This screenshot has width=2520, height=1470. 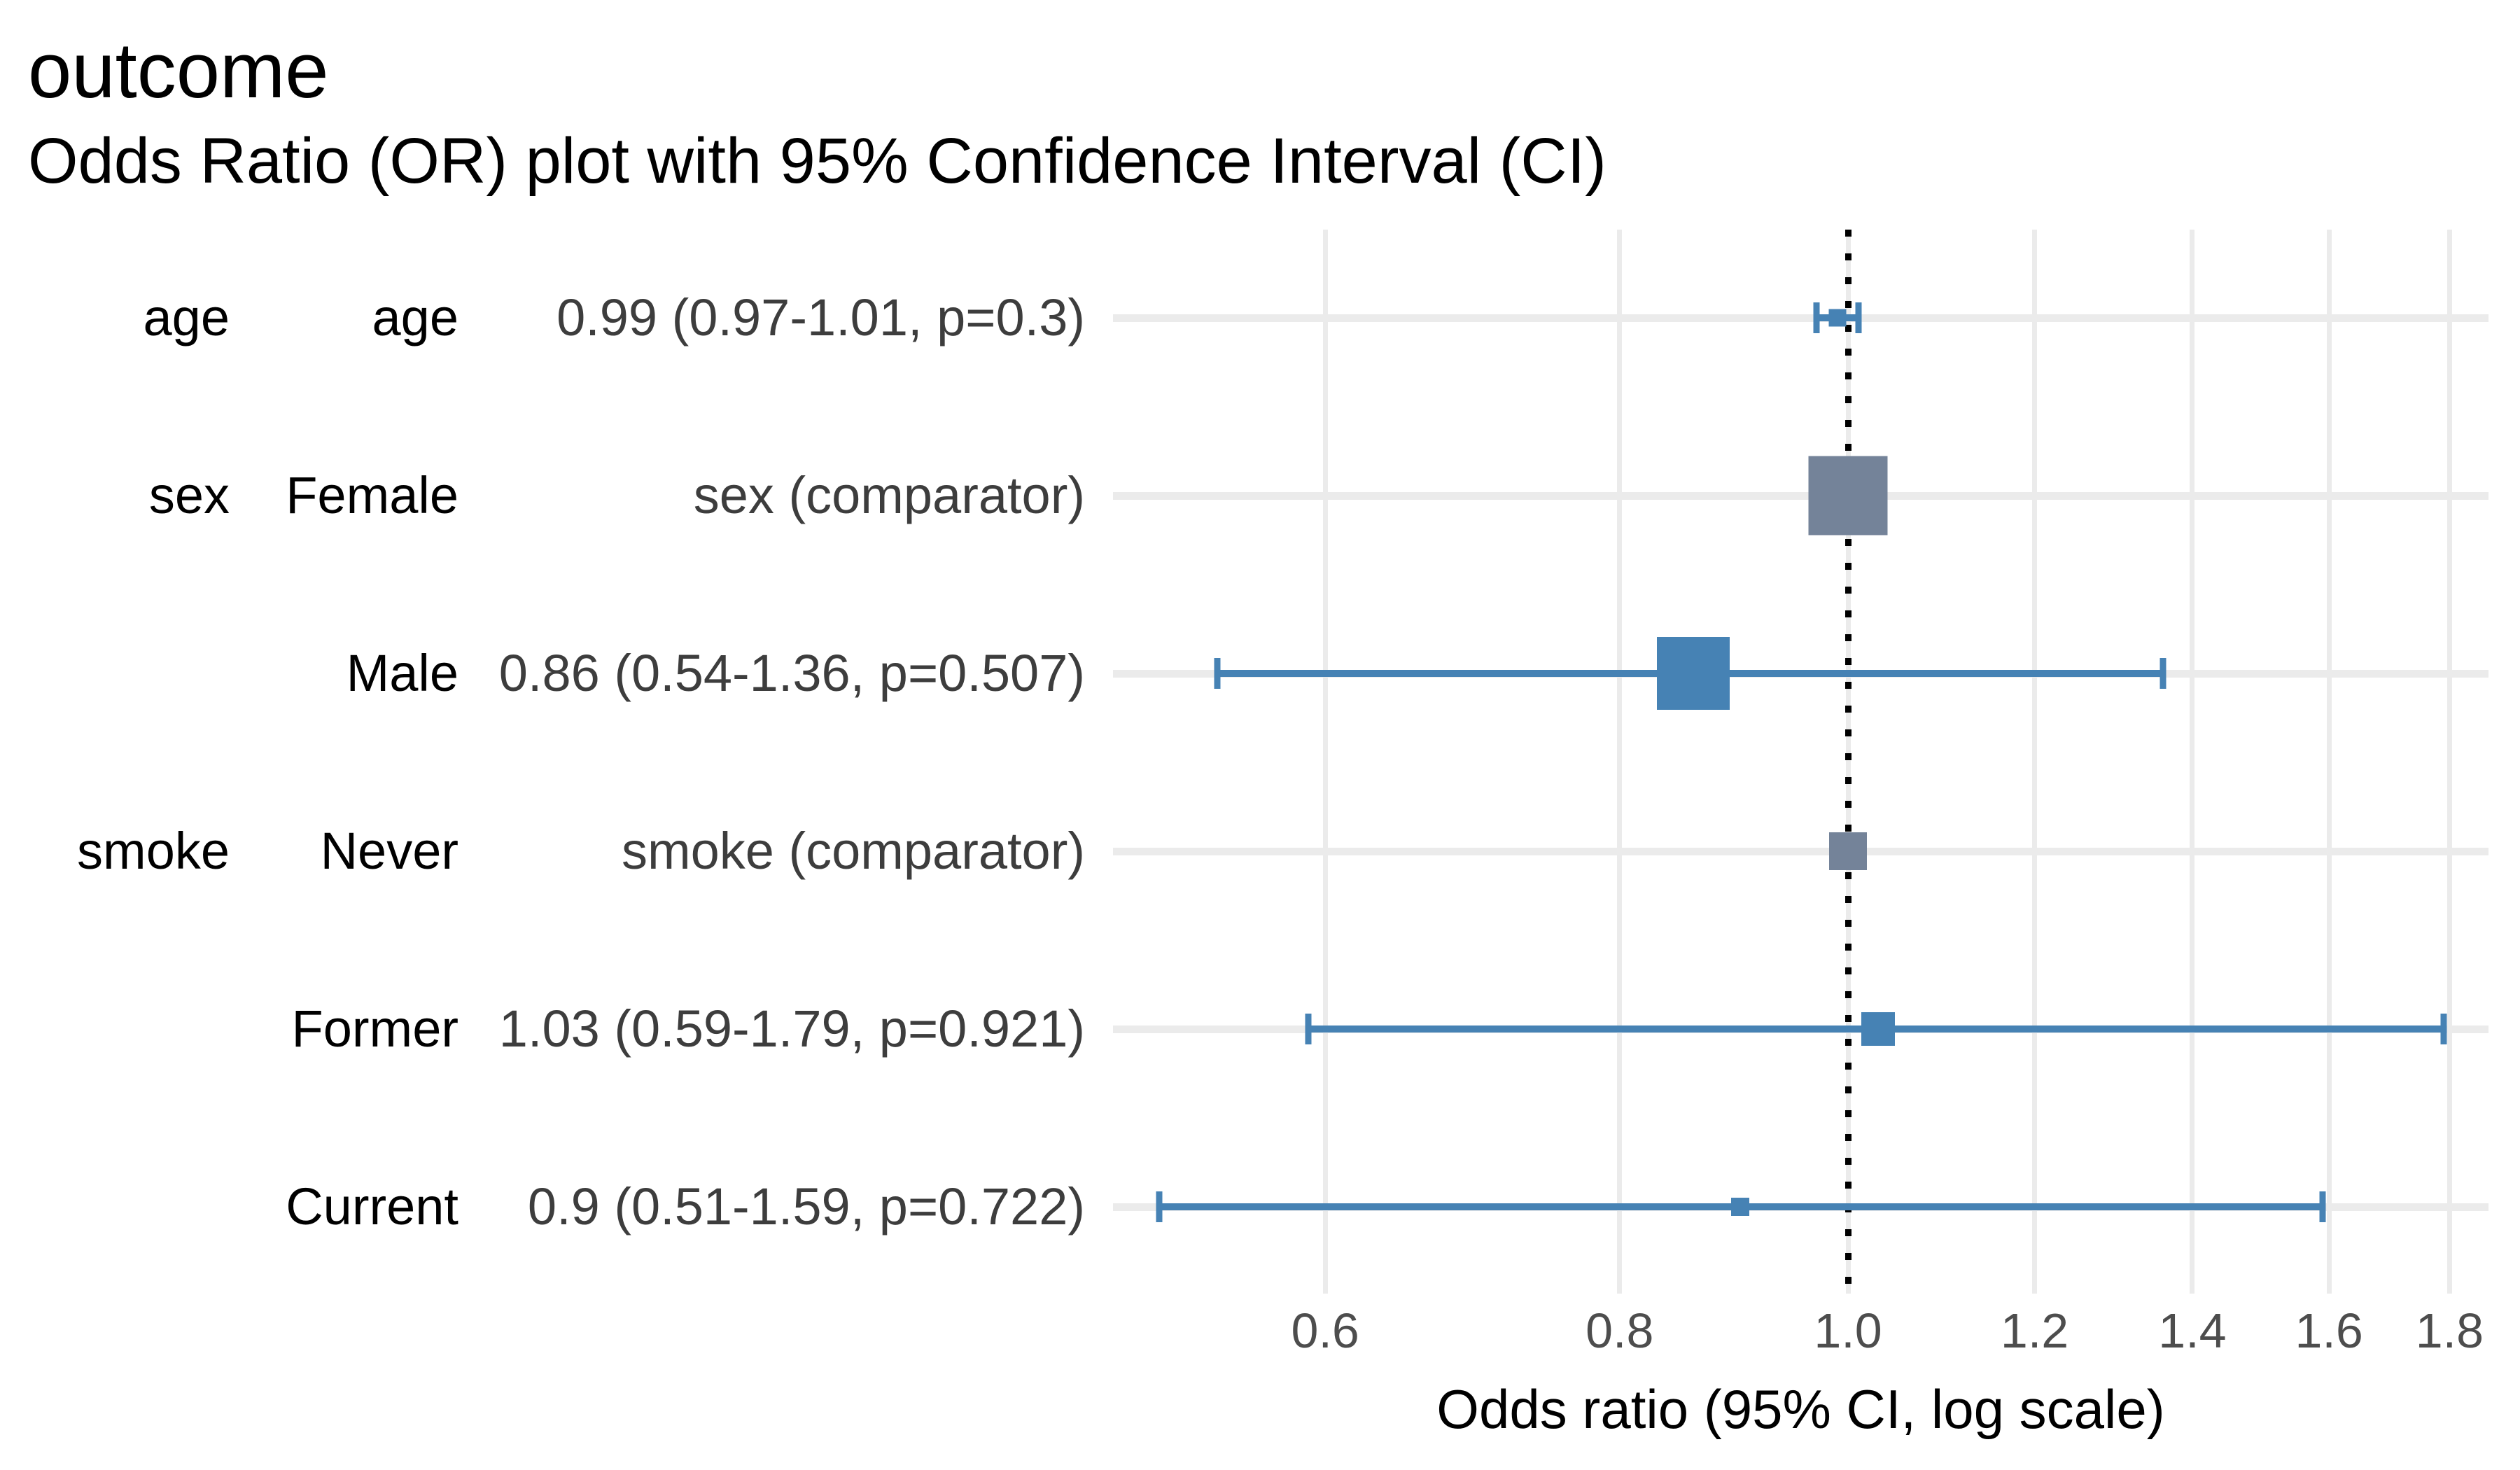 What do you see at coordinates (2329, 762) in the screenshot?
I see `gridline-x-1.6` at bounding box center [2329, 762].